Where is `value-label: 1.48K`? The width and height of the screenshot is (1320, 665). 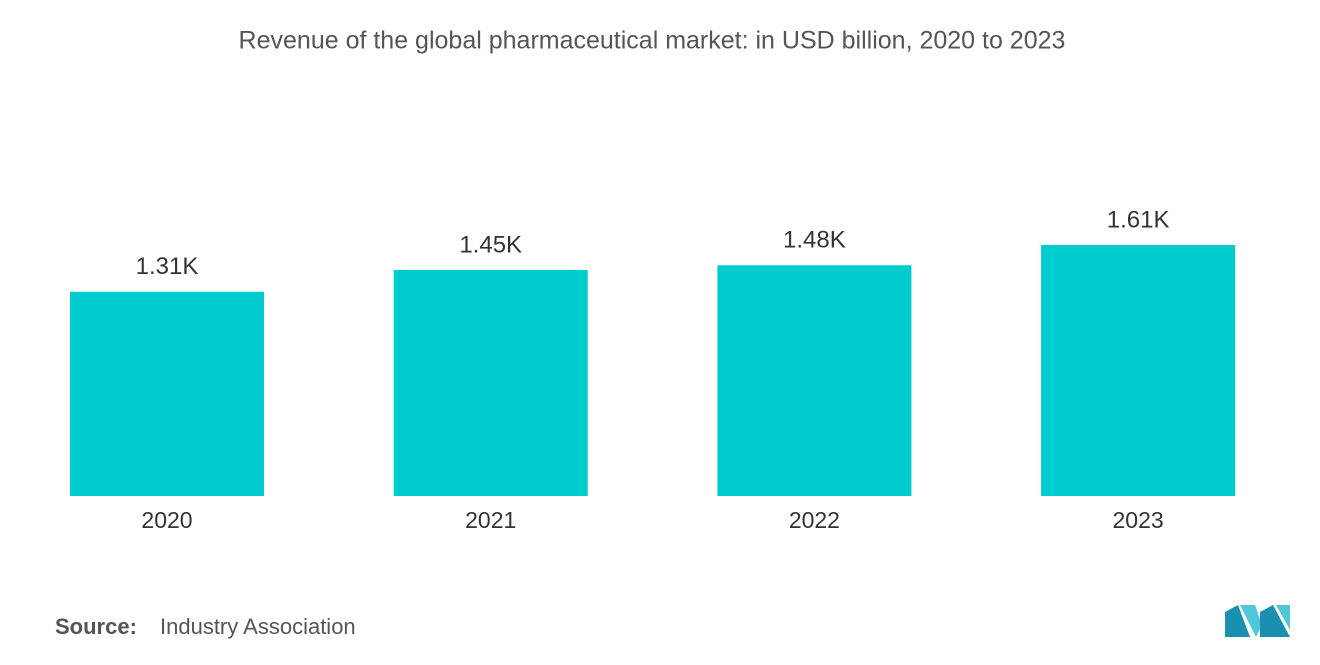 value-label: 1.48K is located at coordinates (814, 240).